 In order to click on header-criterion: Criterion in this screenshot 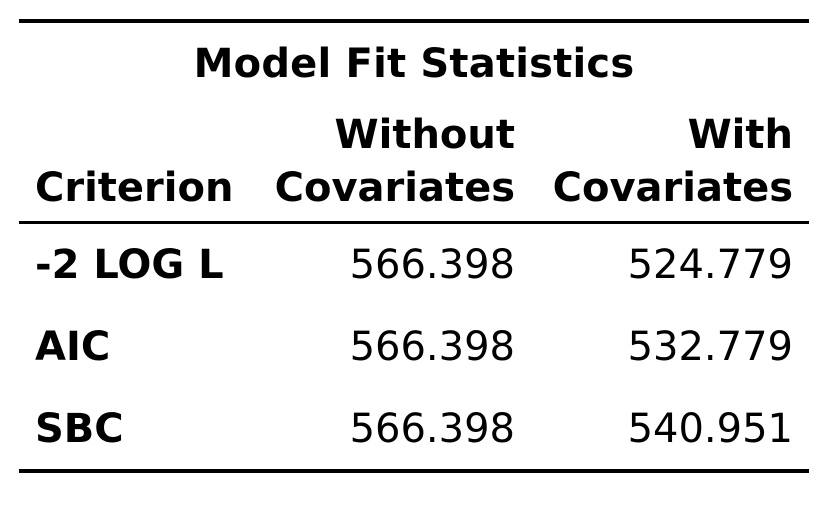, I will do `click(134, 188)`.